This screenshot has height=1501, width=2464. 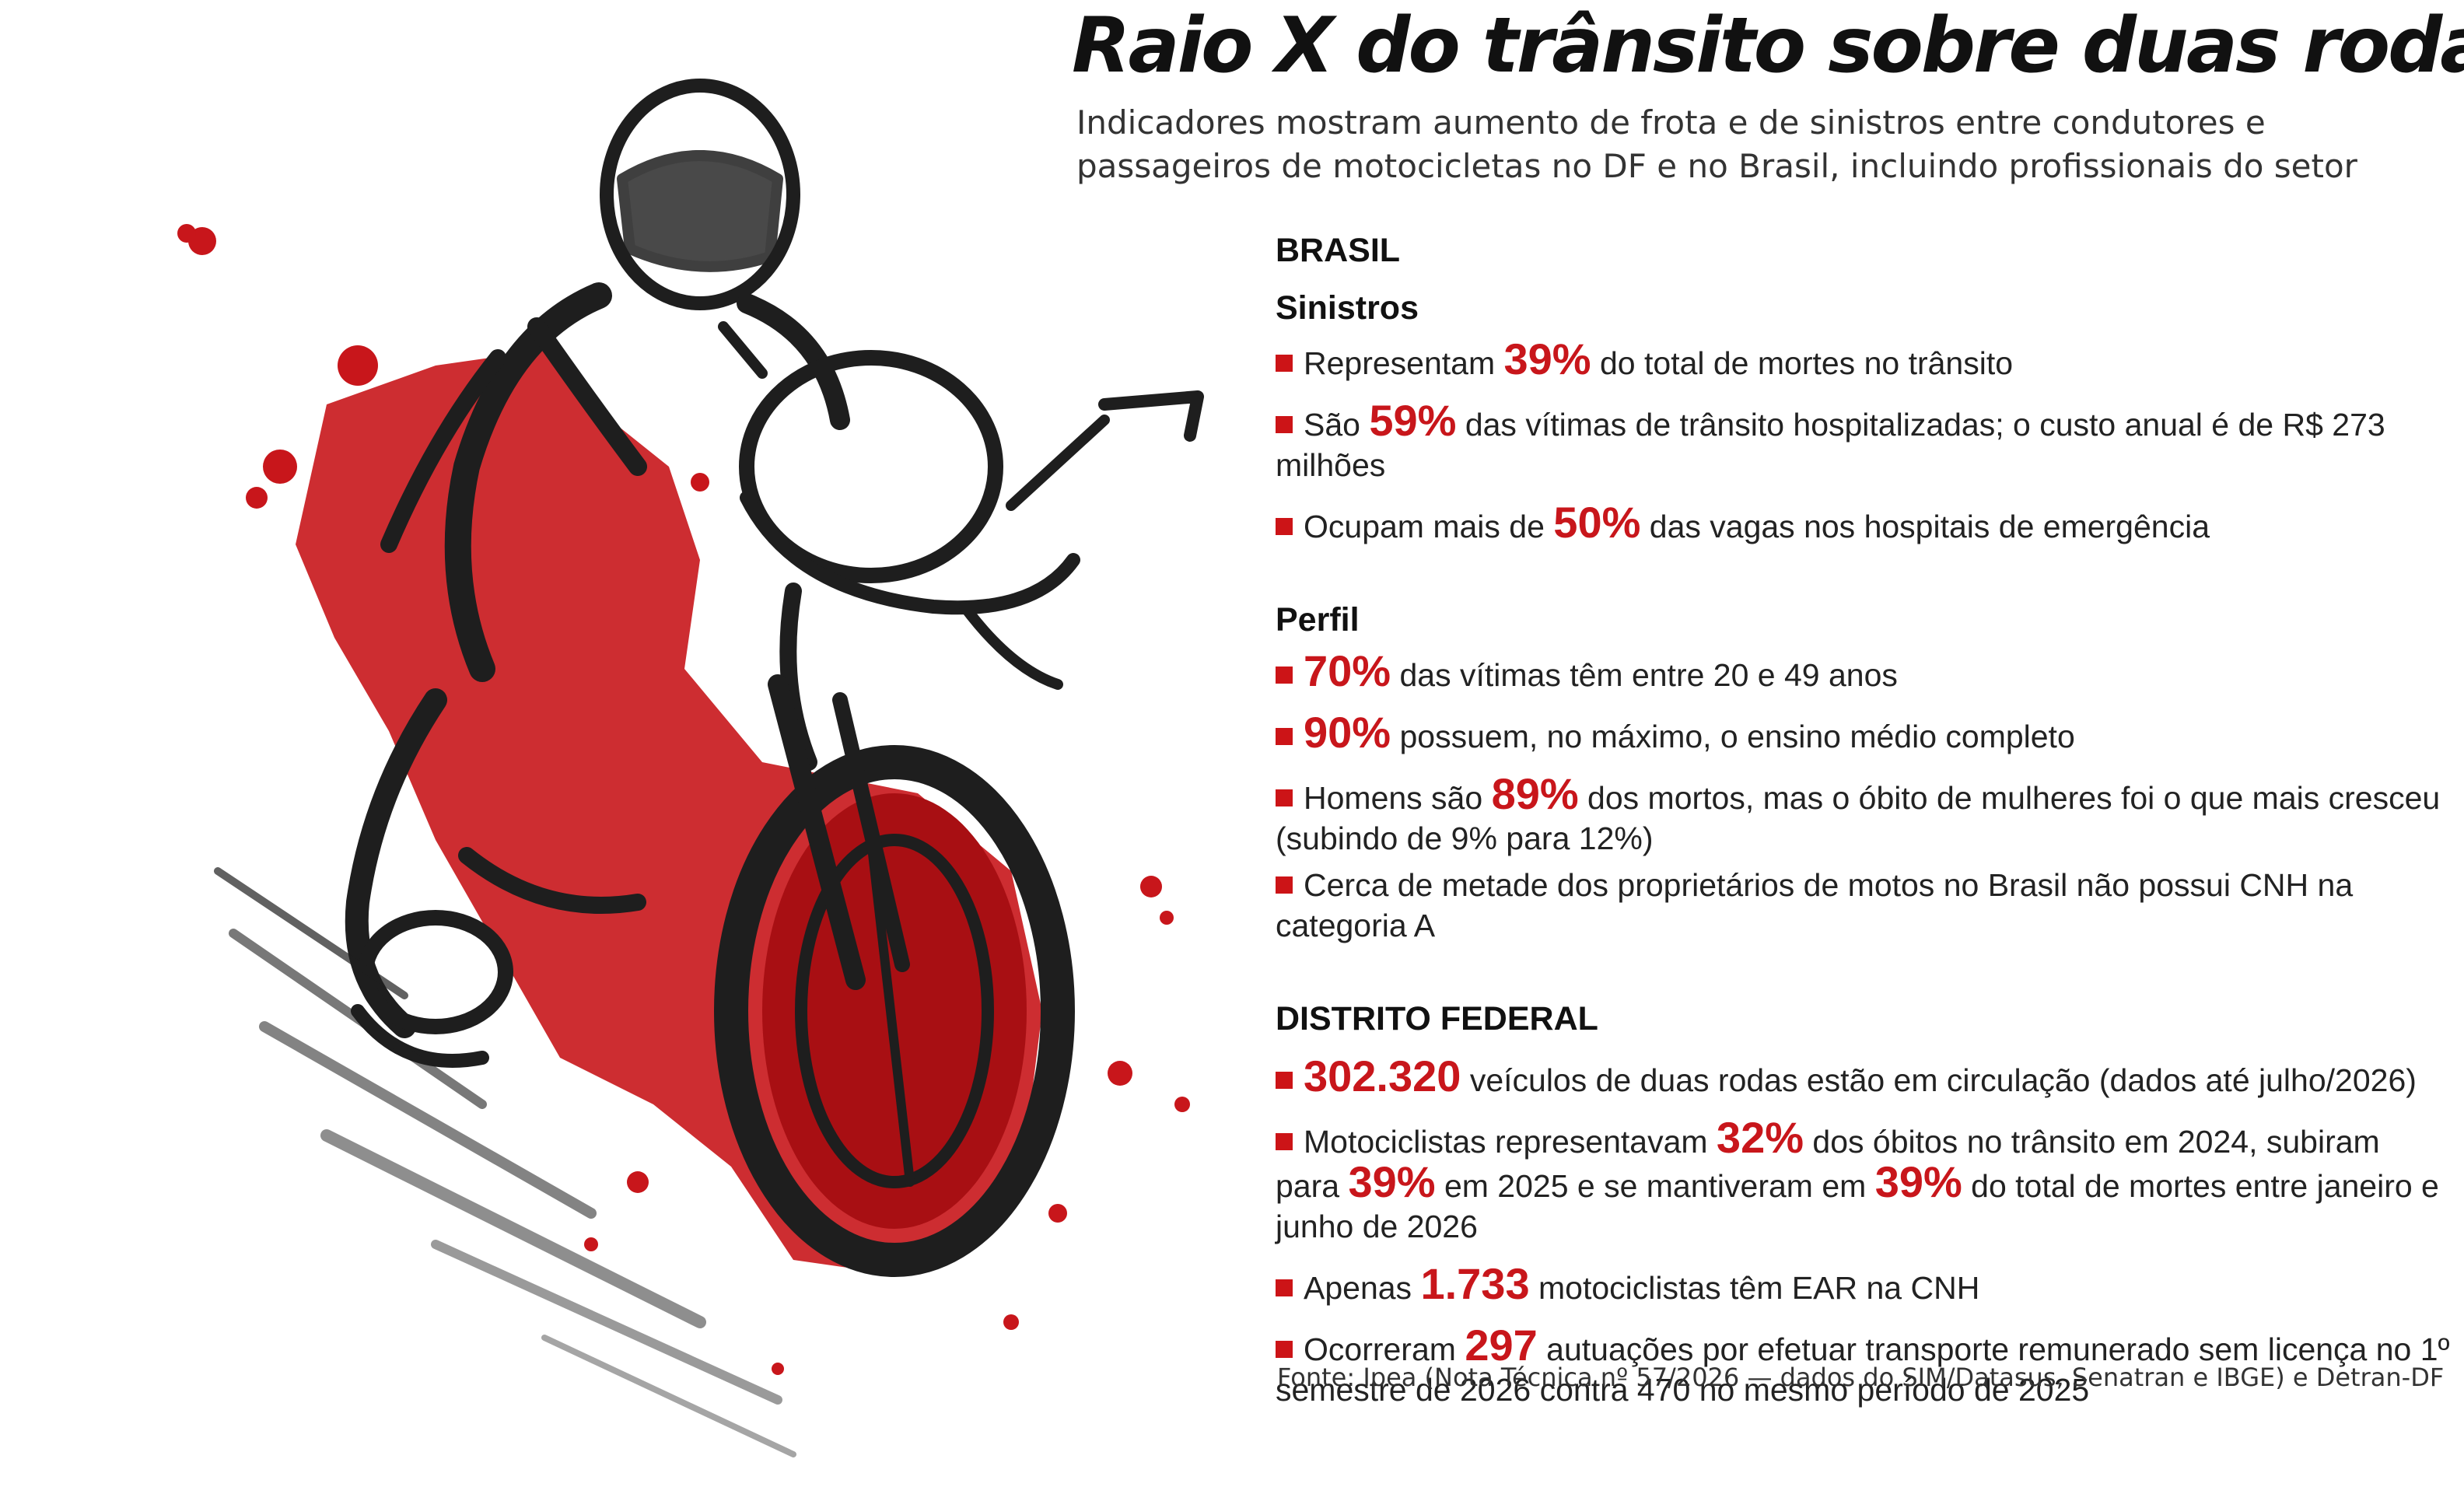 I want to click on highlight-value: 90%, so click(x=1348, y=732).